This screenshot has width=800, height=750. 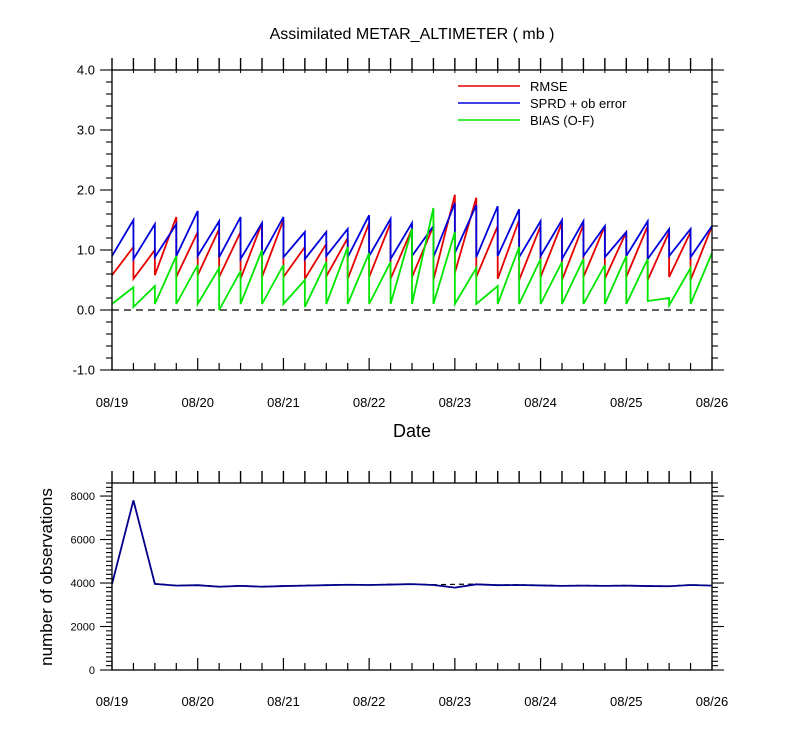 I want to click on bottom-plot-series, so click(x=412, y=544).